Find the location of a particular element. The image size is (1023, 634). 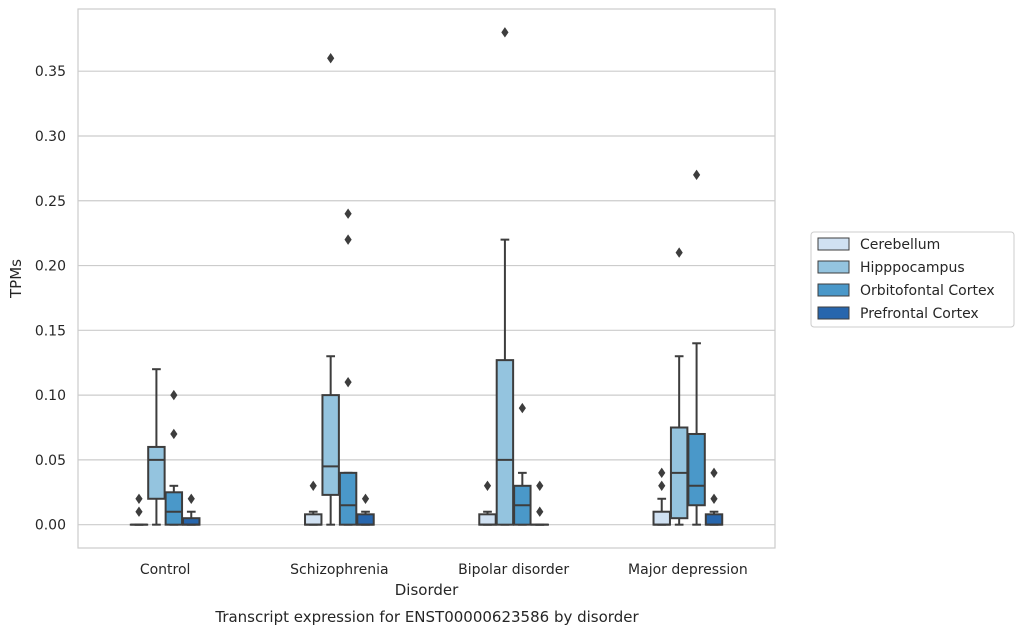

y-tick-label: 0.00 is located at coordinates (50, 526).